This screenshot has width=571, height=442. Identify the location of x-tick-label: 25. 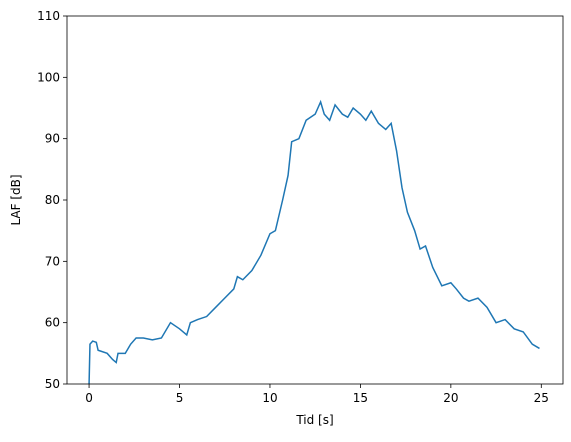
(541, 398).